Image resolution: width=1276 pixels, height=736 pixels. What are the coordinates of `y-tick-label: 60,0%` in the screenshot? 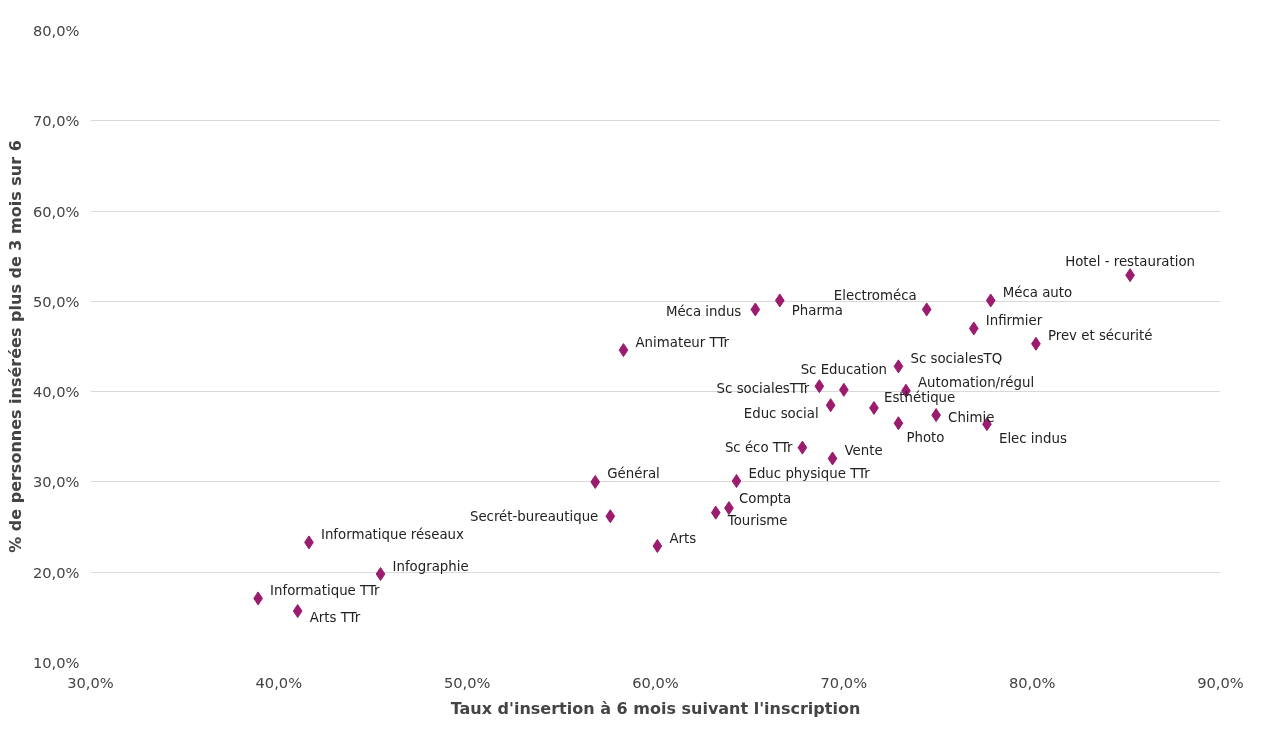 It's located at (56, 211).